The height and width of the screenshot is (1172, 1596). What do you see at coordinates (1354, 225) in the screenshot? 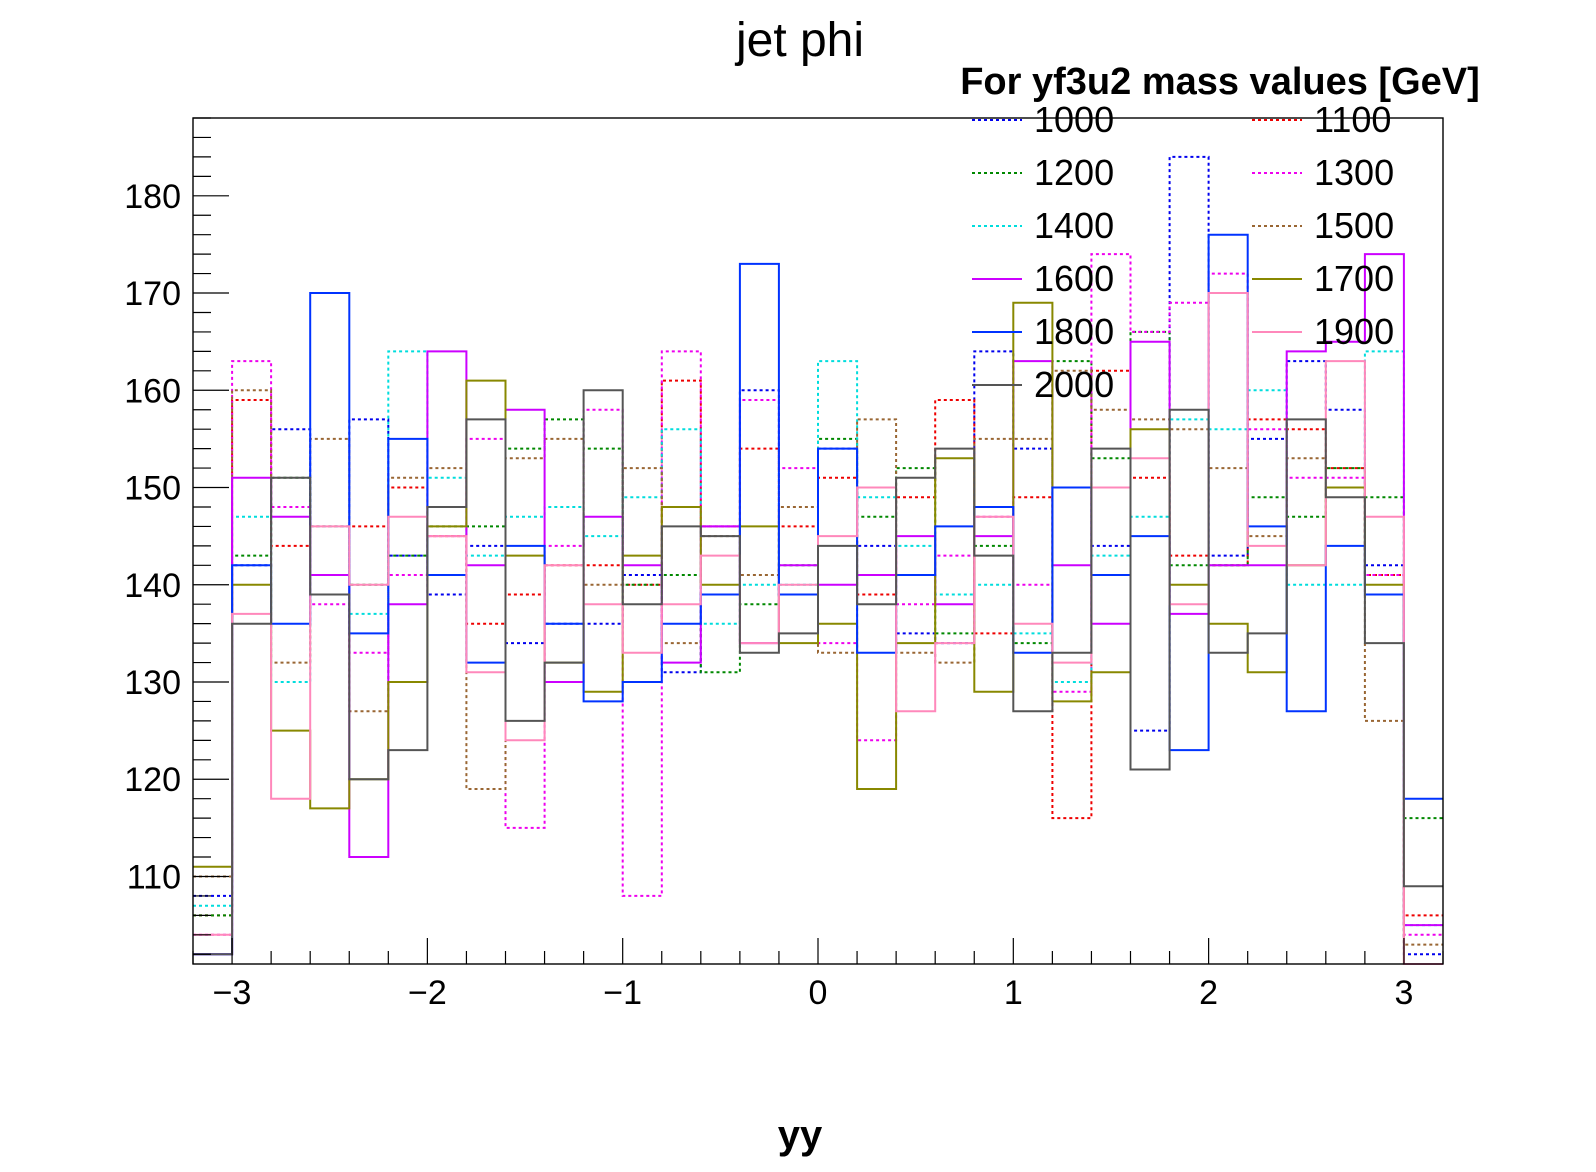
I see `legend-label-1500: 1500` at bounding box center [1354, 225].